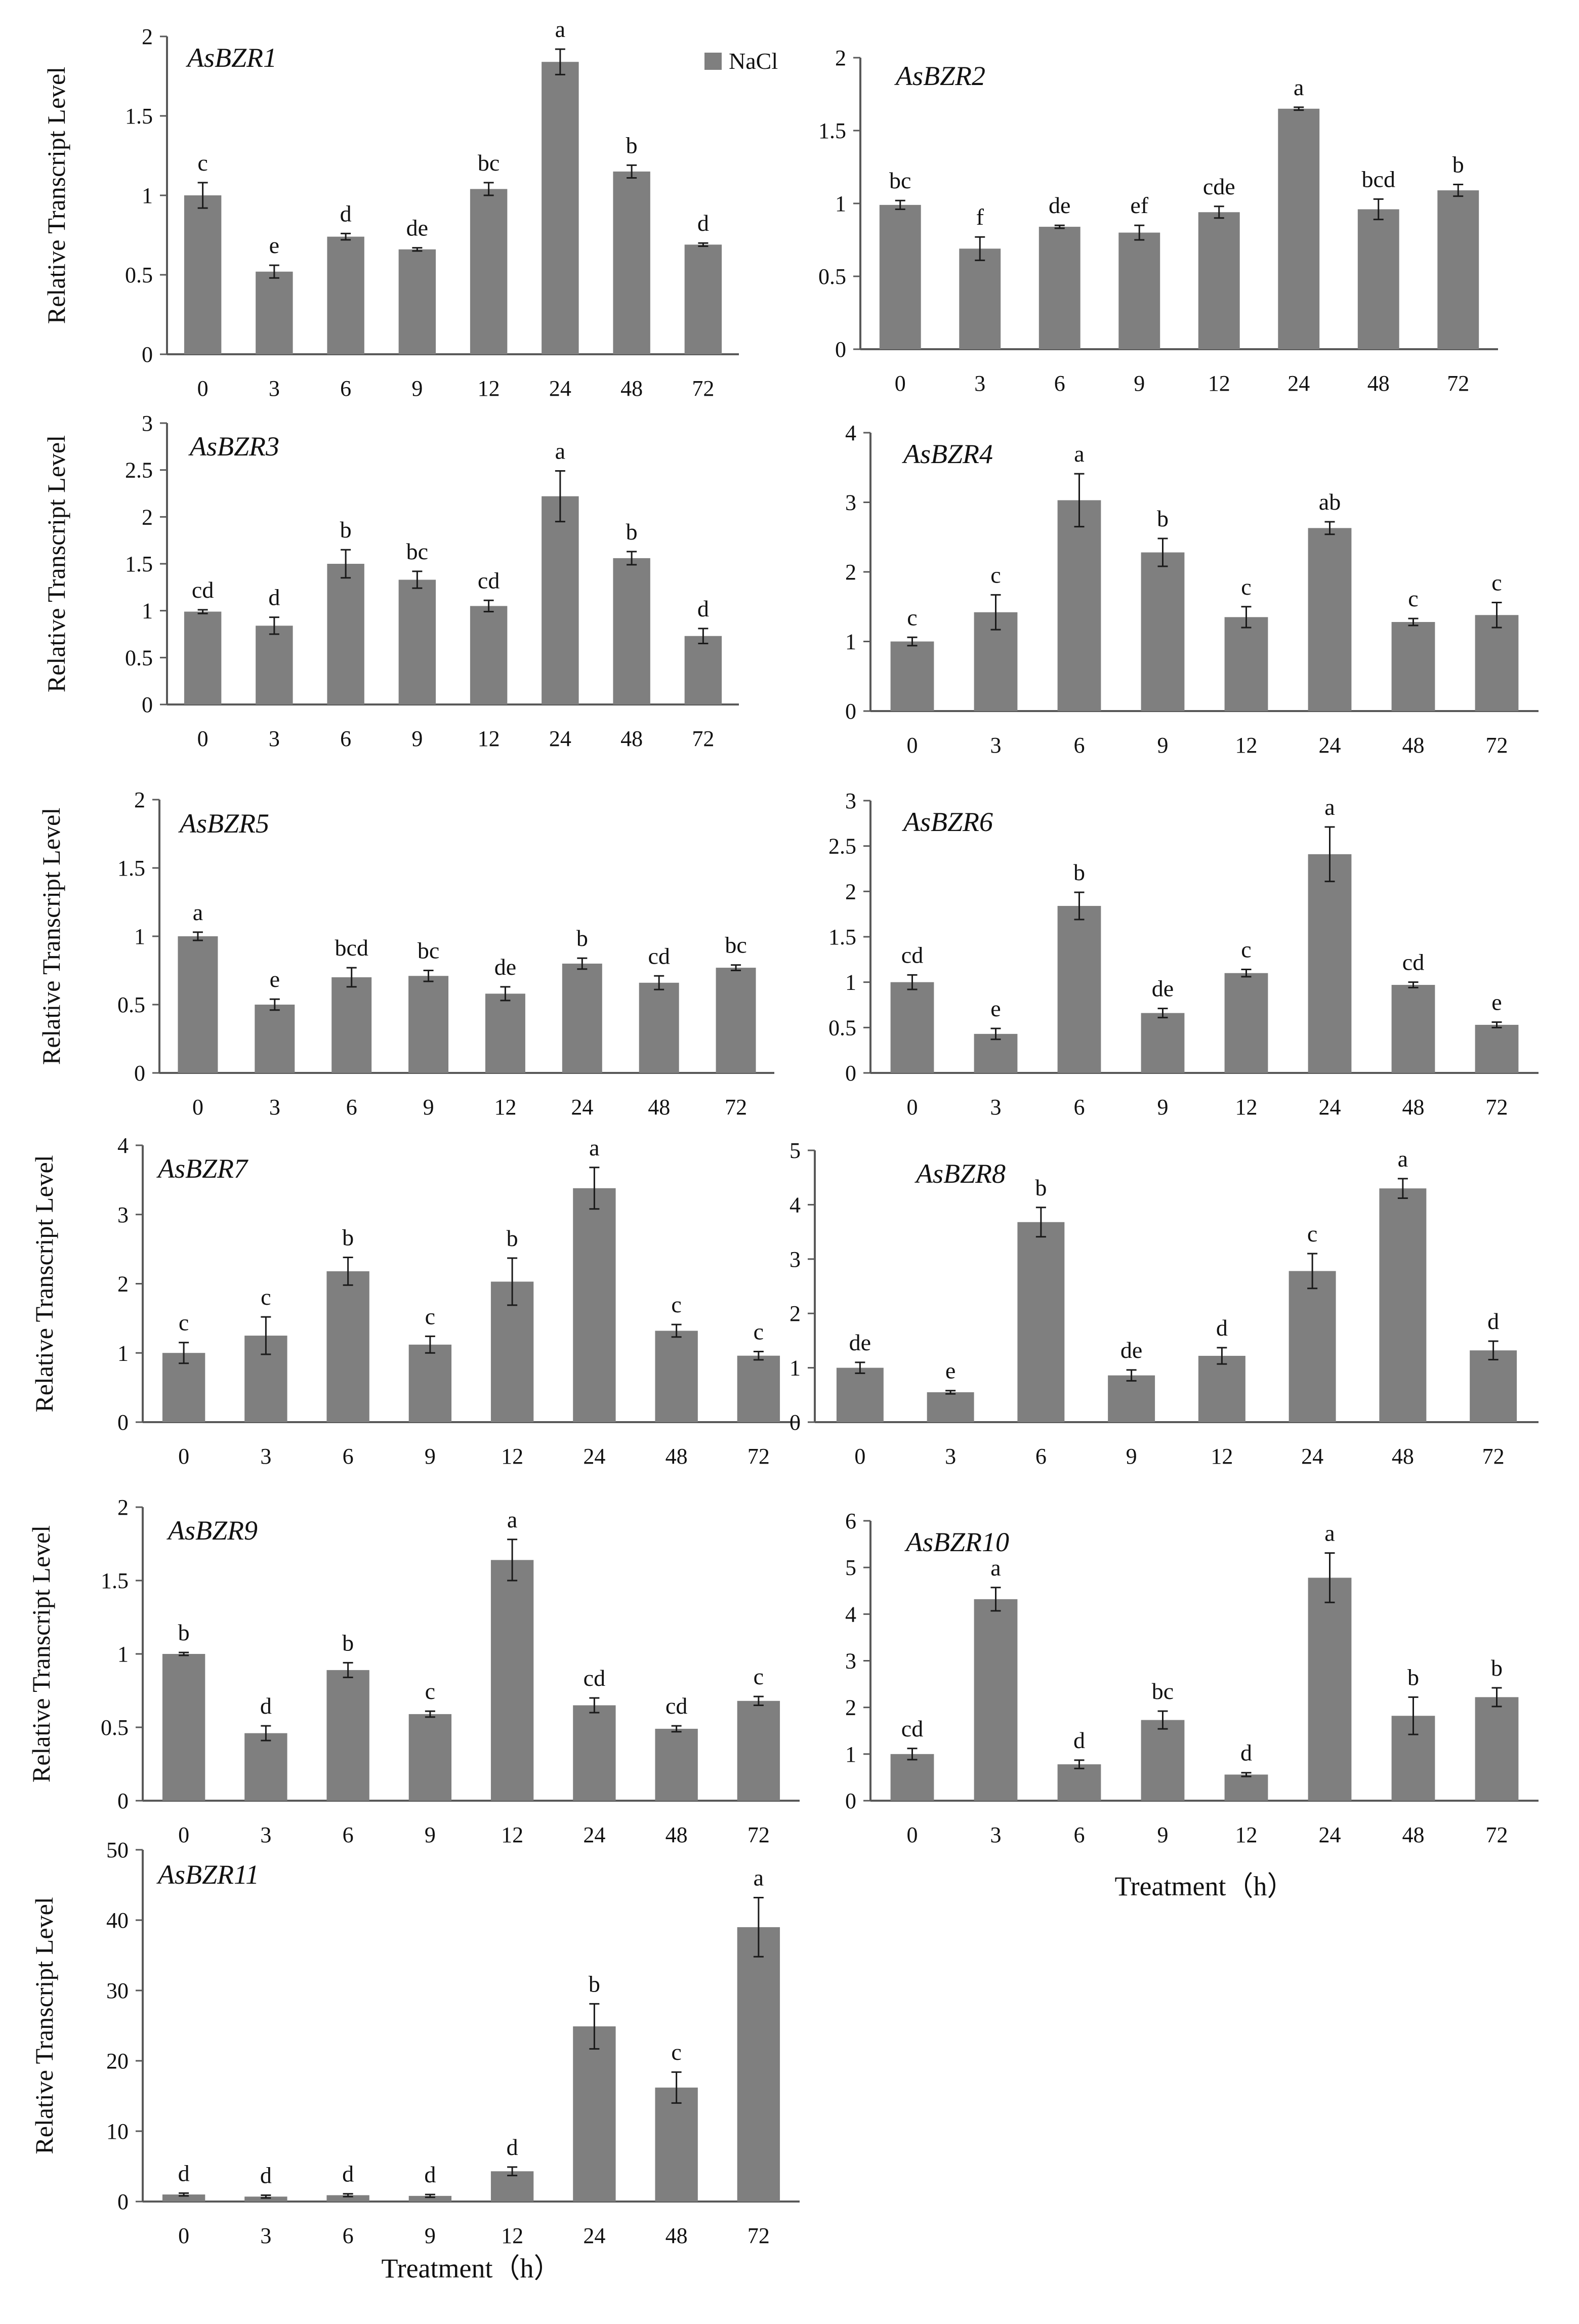 The width and height of the screenshot is (1579, 2324). I want to click on significance-label: bcd, so click(1378, 179).